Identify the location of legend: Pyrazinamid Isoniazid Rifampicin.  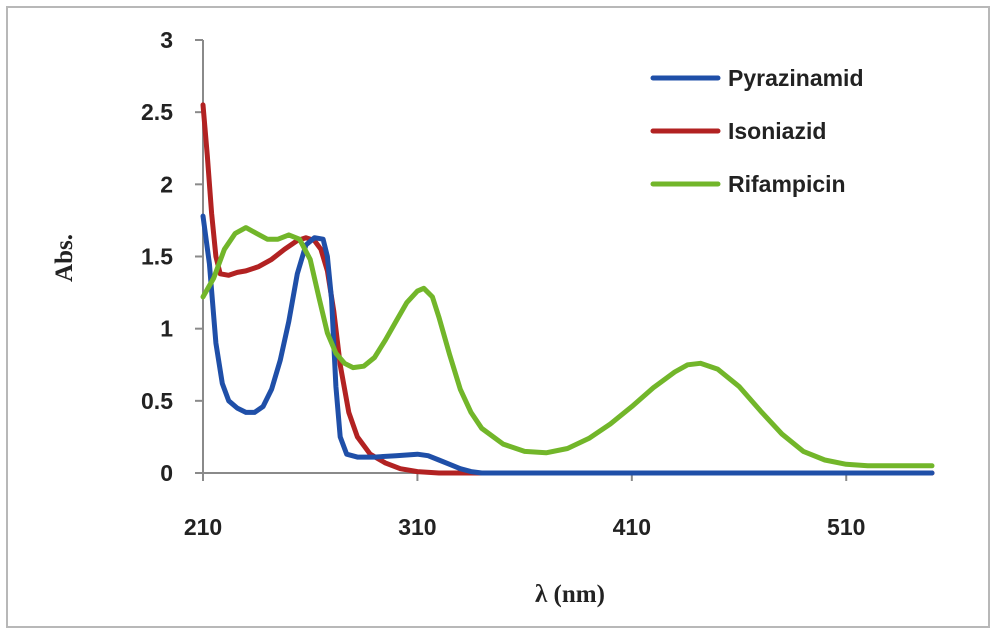
(757, 131).